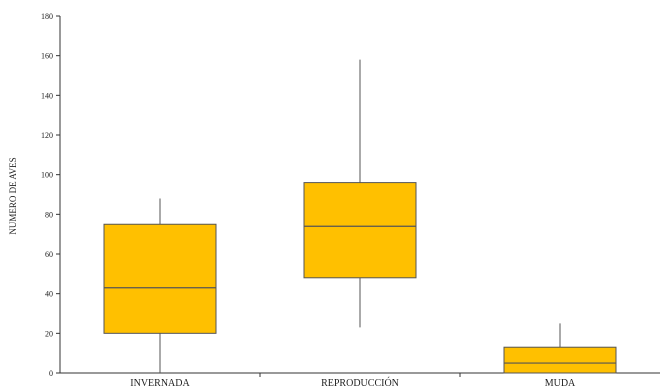  I want to click on y-tick-label: 0, so click(51, 373).